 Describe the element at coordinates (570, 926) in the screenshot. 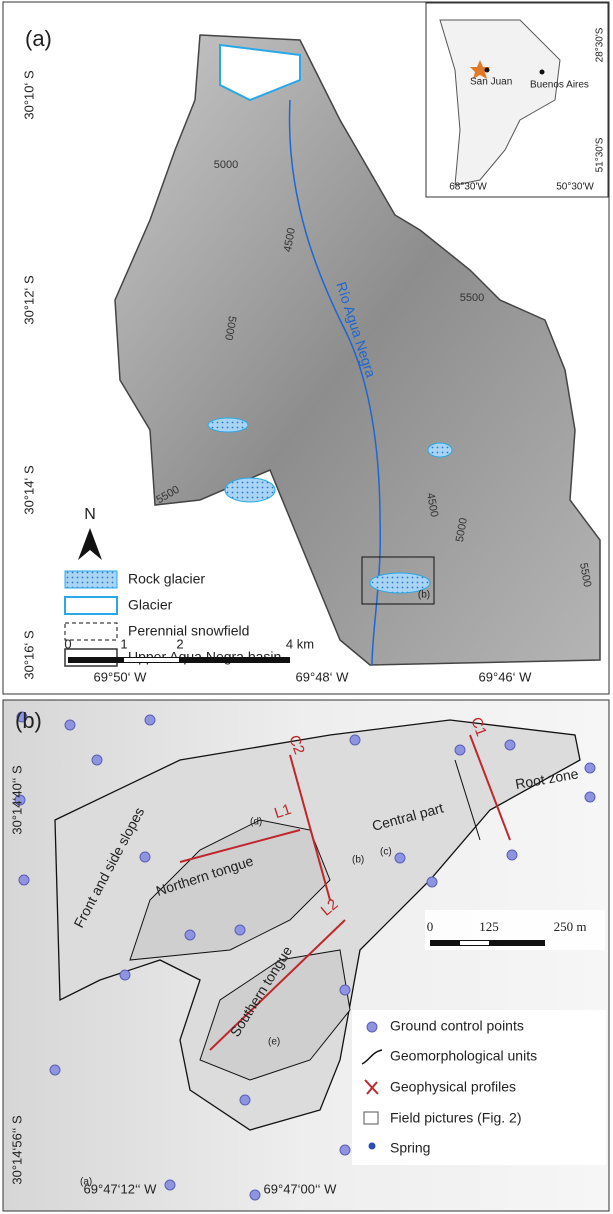

I see `scale-label: 250 m` at that location.